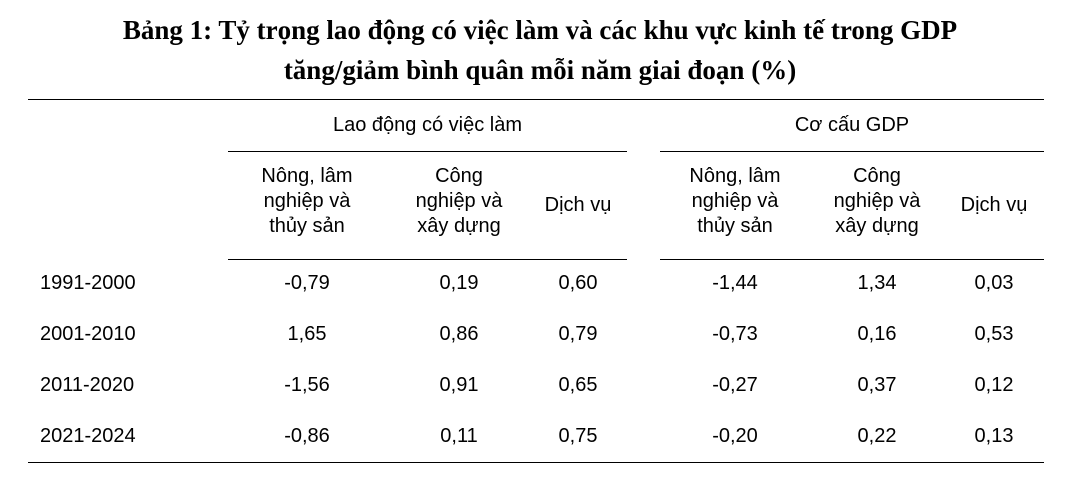  Describe the element at coordinates (877, 385) in the screenshot. I see `table-cell: 0,37` at that location.